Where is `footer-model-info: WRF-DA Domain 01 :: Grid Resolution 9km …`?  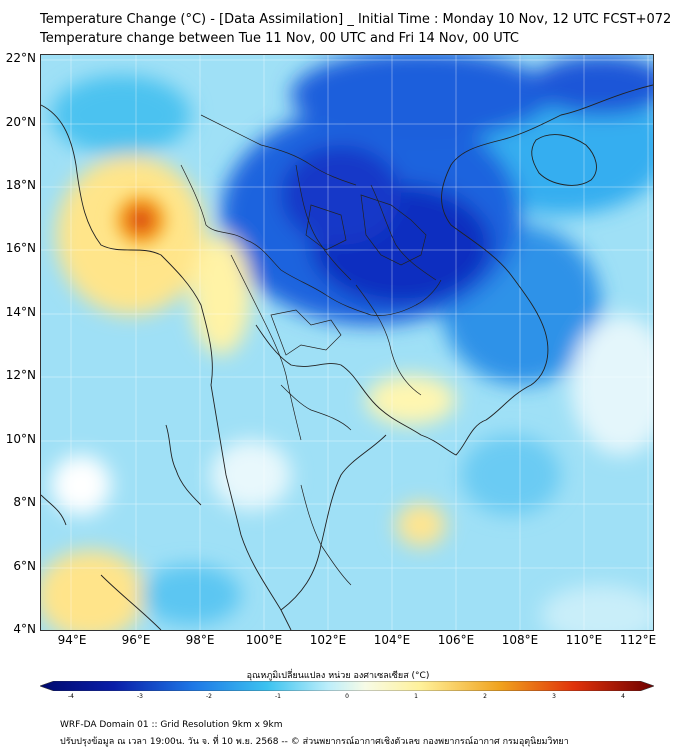
footer-model-info: WRF-DA Domain 01 :: Grid Resolution 9km … is located at coordinates (171, 725).